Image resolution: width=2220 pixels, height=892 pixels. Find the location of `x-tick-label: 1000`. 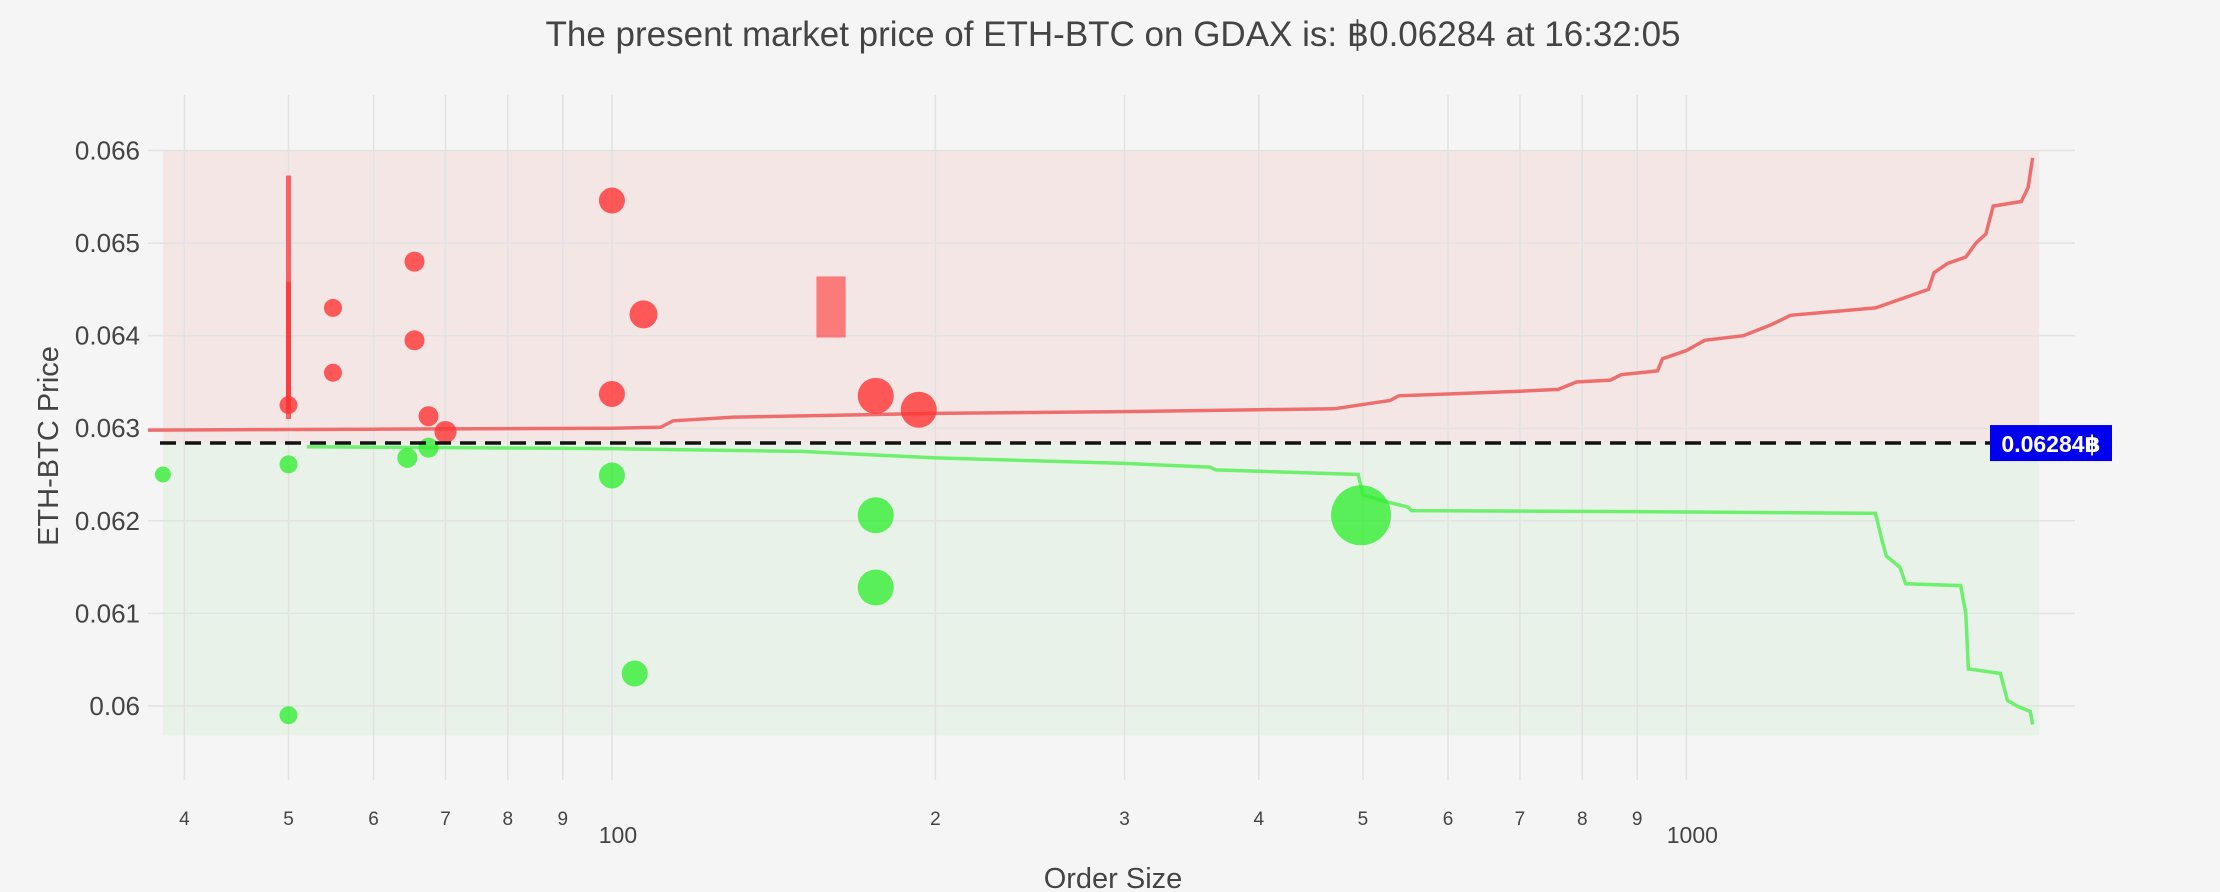

x-tick-label: 1000 is located at coordinates (1692, 835).